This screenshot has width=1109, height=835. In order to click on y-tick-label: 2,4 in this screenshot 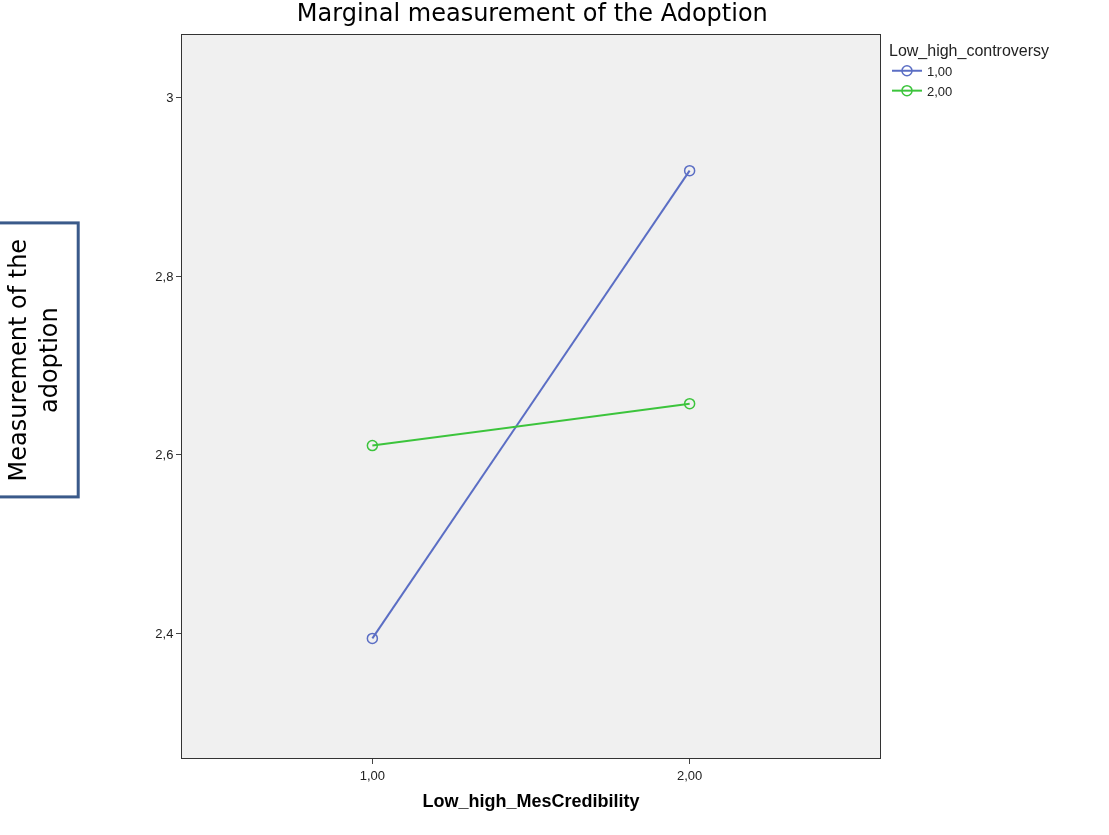, I will do `click(164, 633)`.